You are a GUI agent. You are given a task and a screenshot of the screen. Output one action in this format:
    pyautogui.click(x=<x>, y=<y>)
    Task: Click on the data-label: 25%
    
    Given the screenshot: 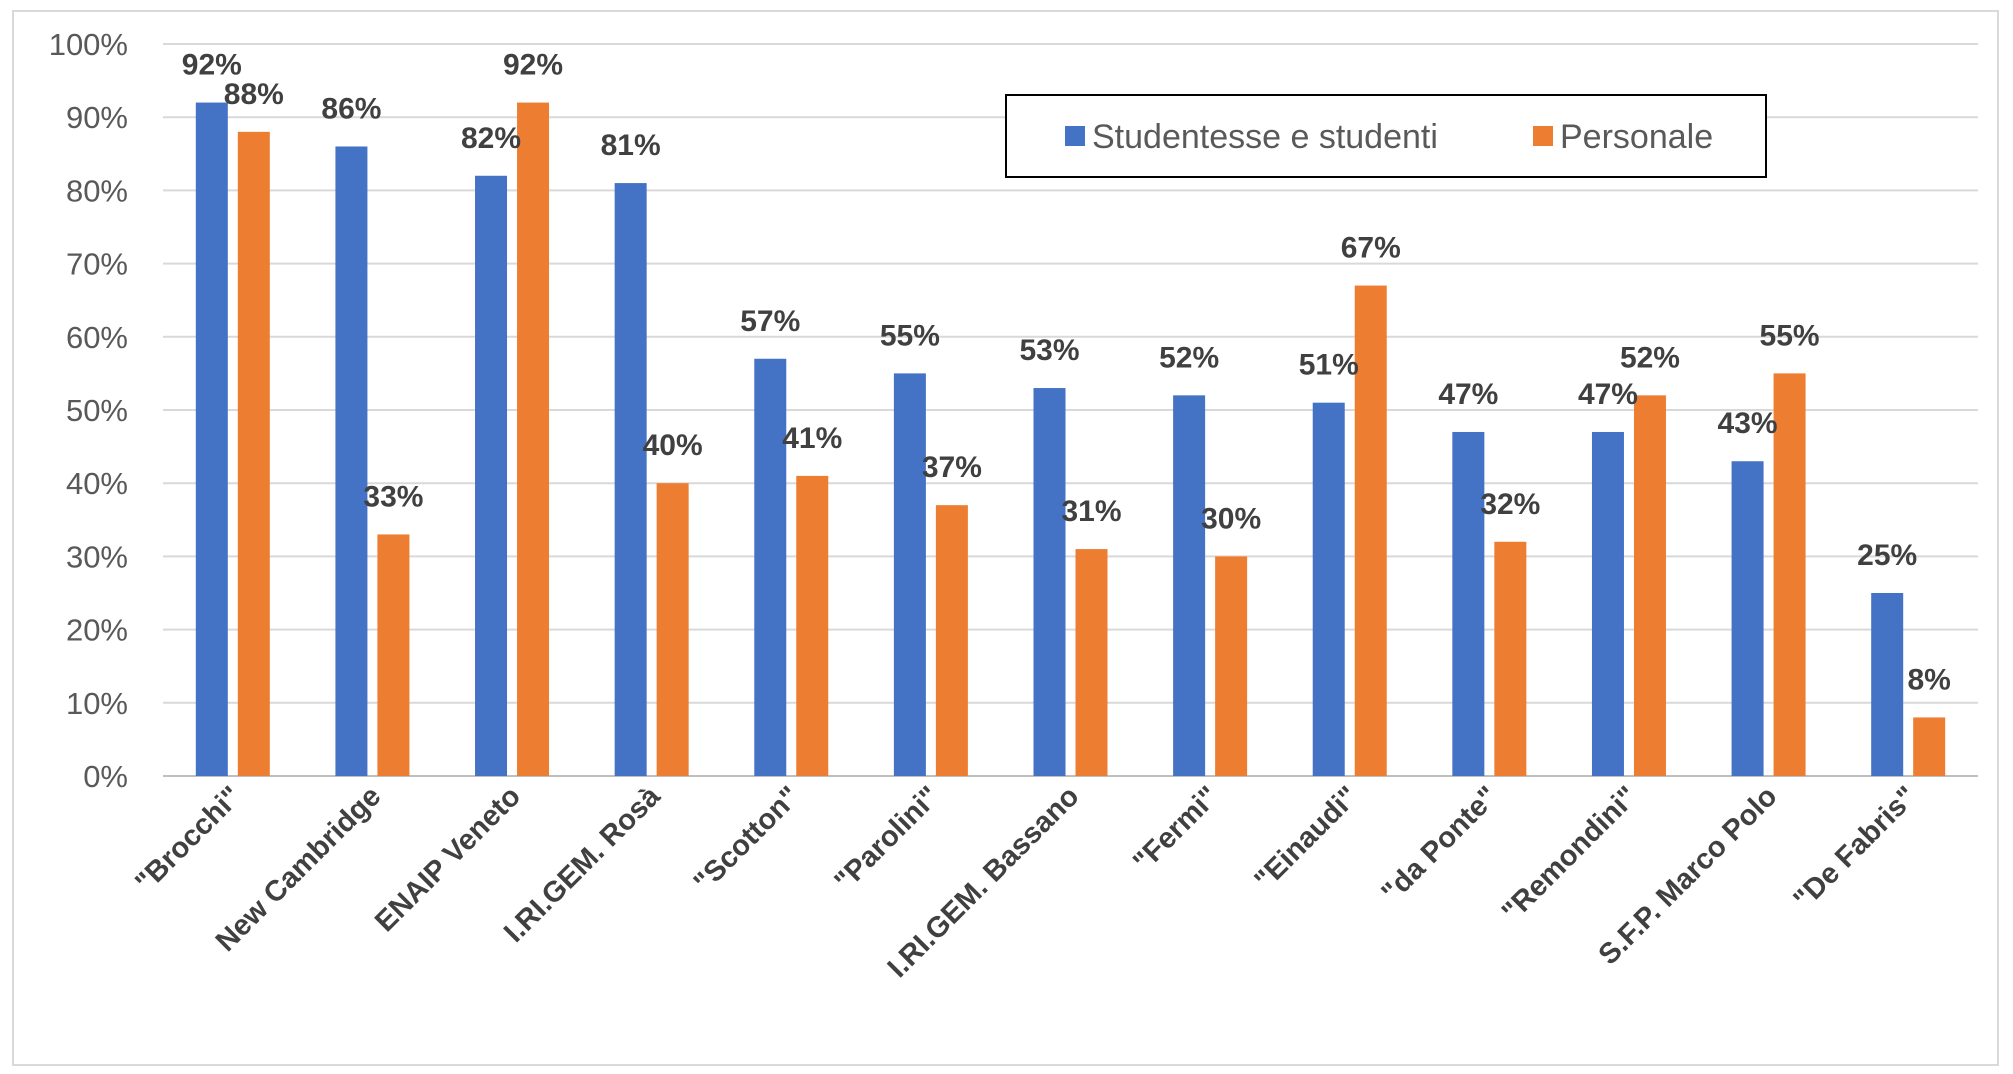 What is the action you would take?
    pyautogui.click(x=1887, y=555)
    